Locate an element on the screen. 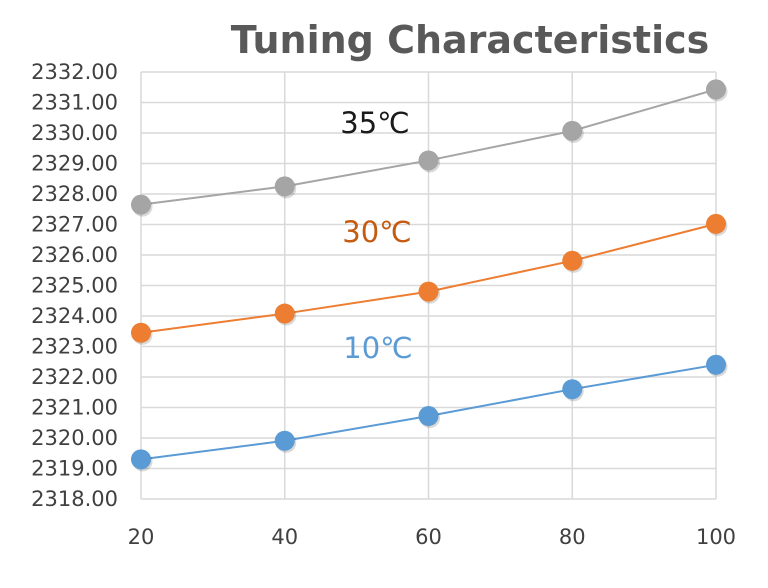 This screenshot has height=588, width=768. y-tick-label: 2321.00 is located at coordinates (74, 408).